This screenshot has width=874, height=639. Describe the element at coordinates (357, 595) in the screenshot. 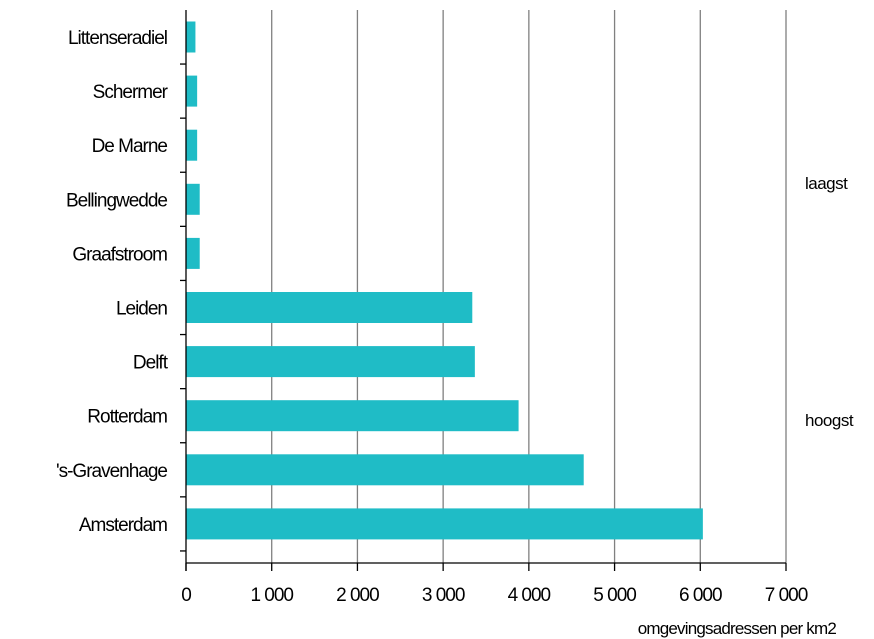

I see `tick-label: 2 000` at that location.